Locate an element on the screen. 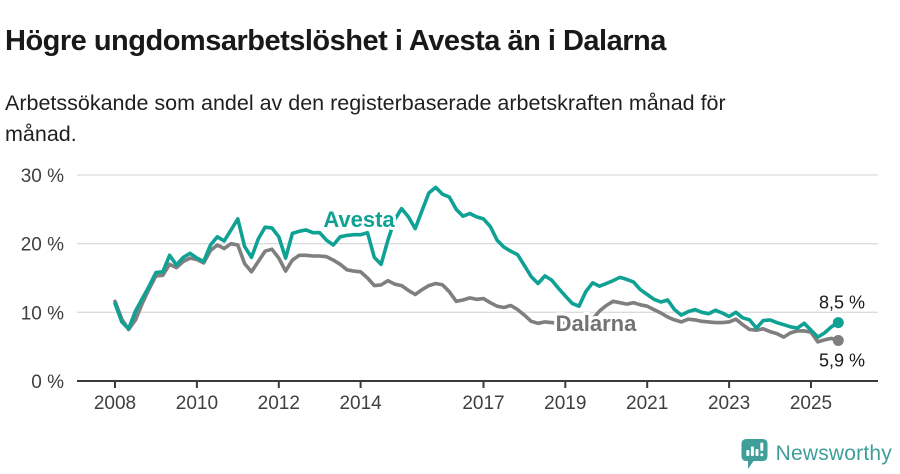 This screenshot has width=900, height=474. end-value-label-avesta: 8,5 % is located at coordinates (842, 303).